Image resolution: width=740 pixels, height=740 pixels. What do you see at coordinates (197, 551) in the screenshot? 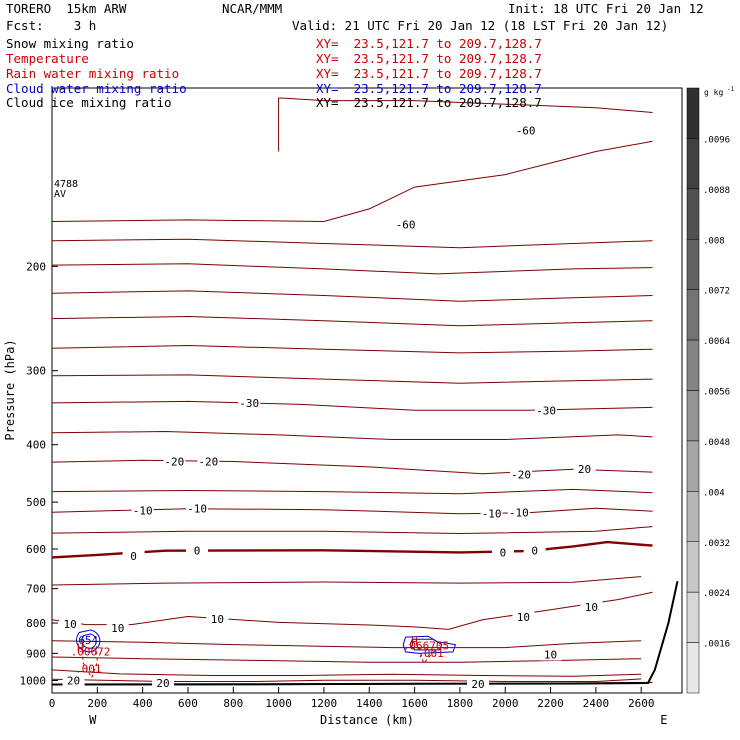
I see `temperature-label-13: 0` at bounding box center [197, 551].